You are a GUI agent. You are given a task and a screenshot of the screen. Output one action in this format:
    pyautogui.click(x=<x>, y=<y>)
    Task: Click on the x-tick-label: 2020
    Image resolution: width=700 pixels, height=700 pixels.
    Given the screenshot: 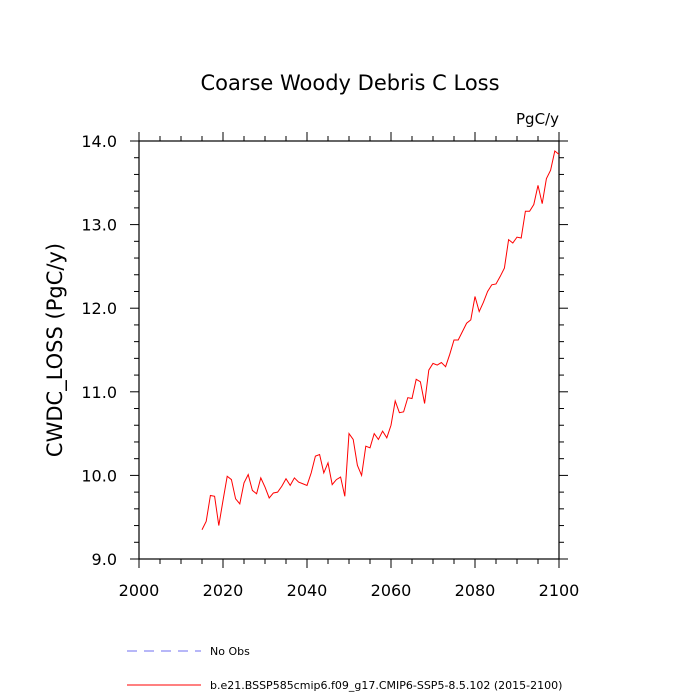 What is the action you would take?
    pyautogui.click(x=223, y=590)
    